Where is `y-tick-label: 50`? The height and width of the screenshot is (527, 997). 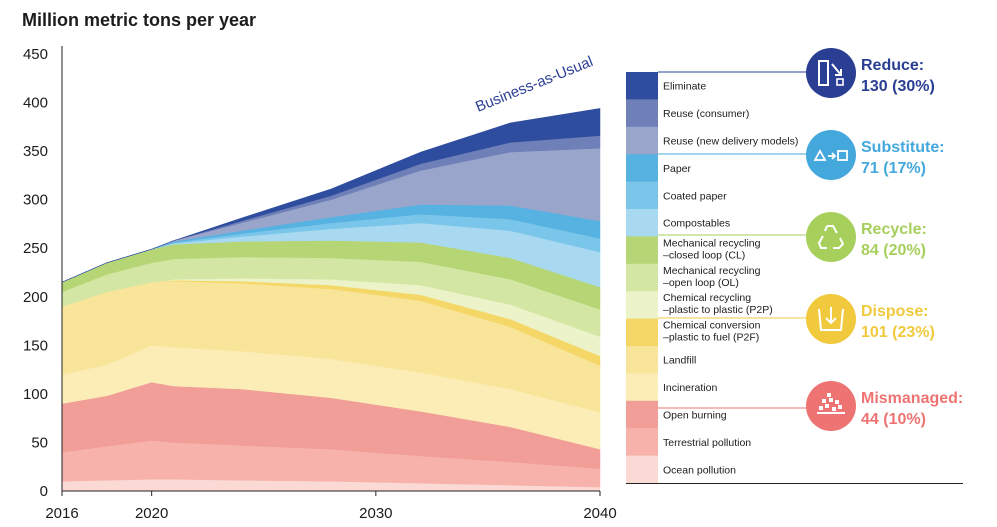 y-tick-label: 50 is located at coordinates (39, 442).